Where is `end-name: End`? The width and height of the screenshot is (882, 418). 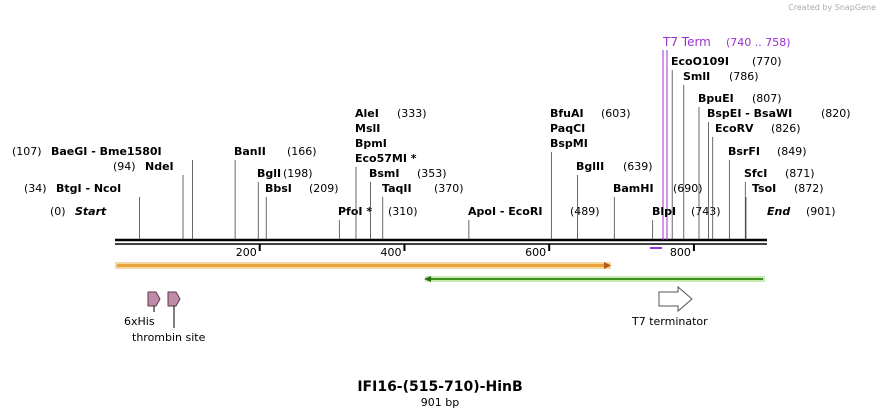 end-name: End is located at coordinates (778, 211).